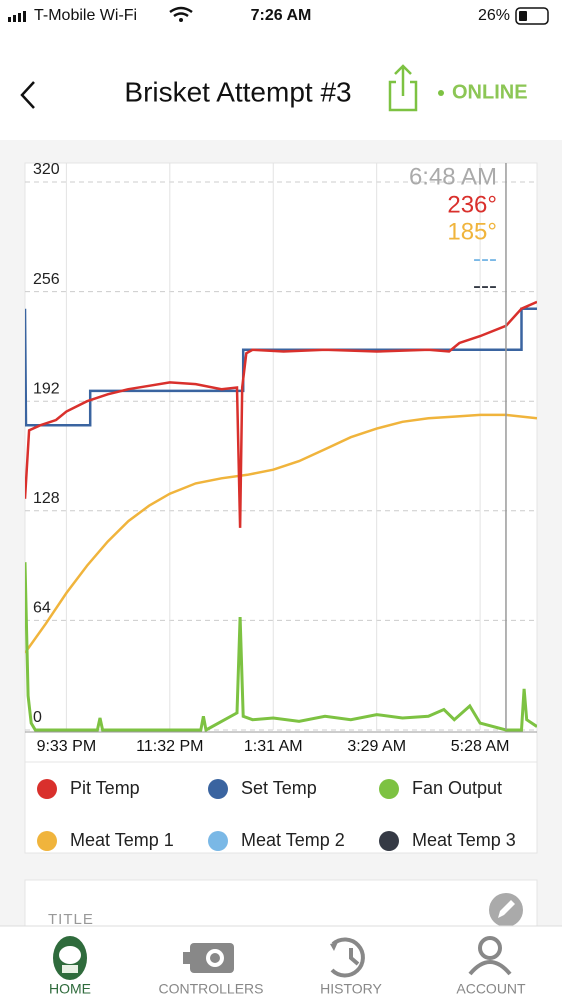 The image size is (562, 1000). Describe the element at coordinates (480, 746) in the screenshot. I see `x-tick-label: 5:28 AM` at that location.